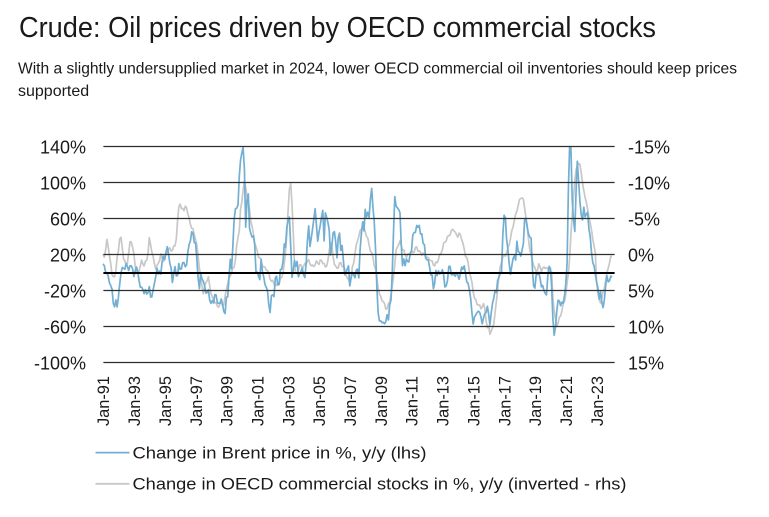 This screenshot has height=517, width=769. What do you see at coordinates (649, 184) in the screenshot?
I see `svg-text: -10%` at bounding box center [649, 184].